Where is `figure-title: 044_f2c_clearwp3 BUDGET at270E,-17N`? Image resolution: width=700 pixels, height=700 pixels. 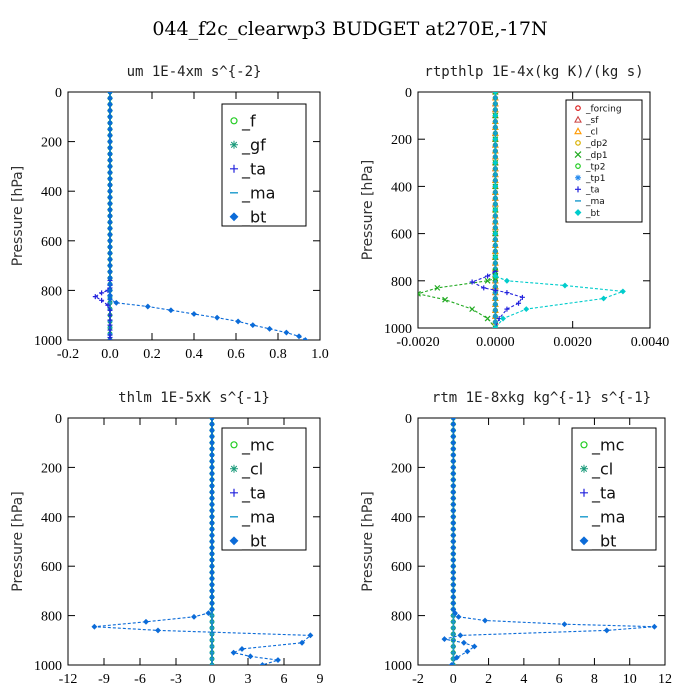
figure-title: 044_f2c_clearwp3 BUDGET at270E,-17N is located at coordinates (349, 29).